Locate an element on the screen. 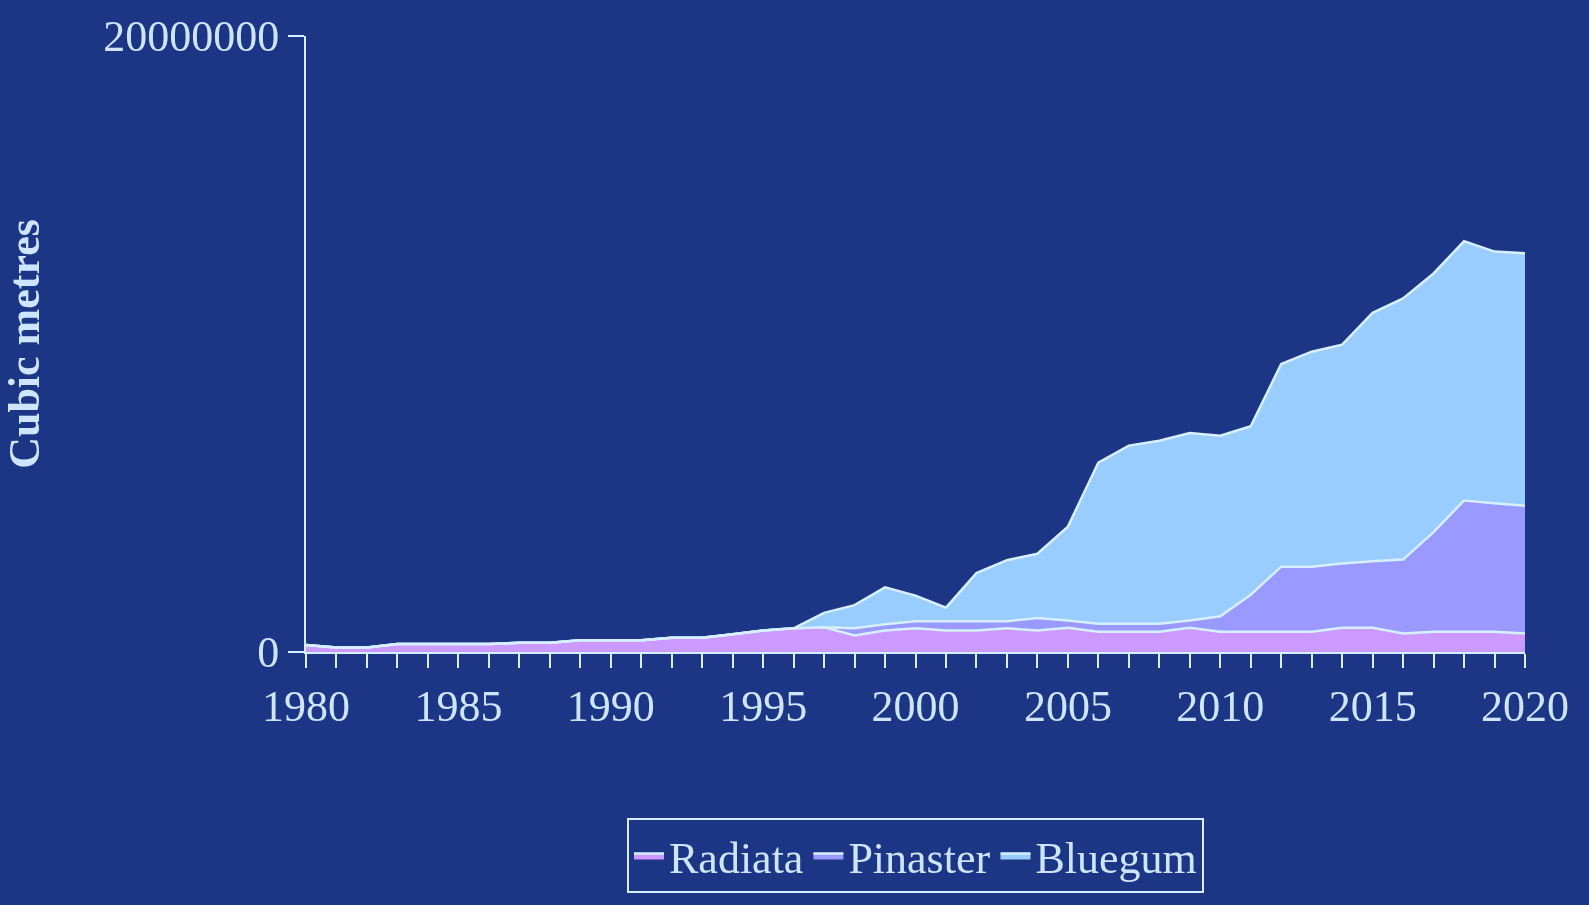 This screenshot has height=905, width=1589. x-tick-label: 1995 is located at coordinates (763, 706).